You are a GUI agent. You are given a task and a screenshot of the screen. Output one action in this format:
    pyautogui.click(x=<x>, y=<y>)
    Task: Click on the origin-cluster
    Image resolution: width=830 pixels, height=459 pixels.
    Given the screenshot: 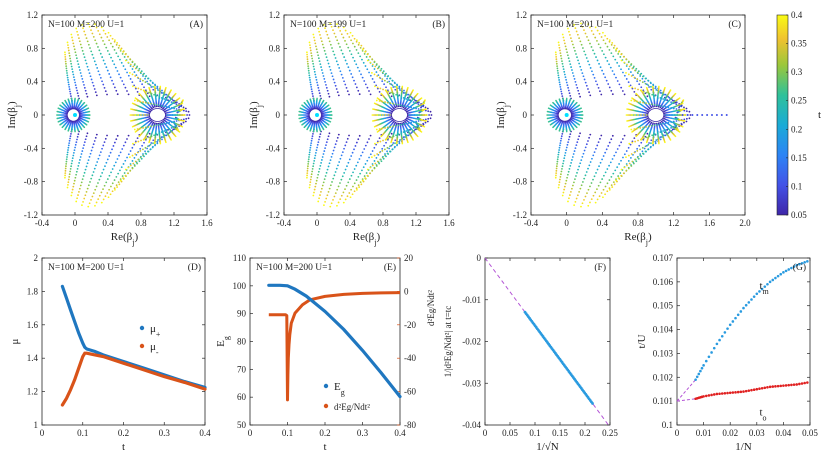 What is the action you would take?
    pyautogui.click(x=75, y=115)
    